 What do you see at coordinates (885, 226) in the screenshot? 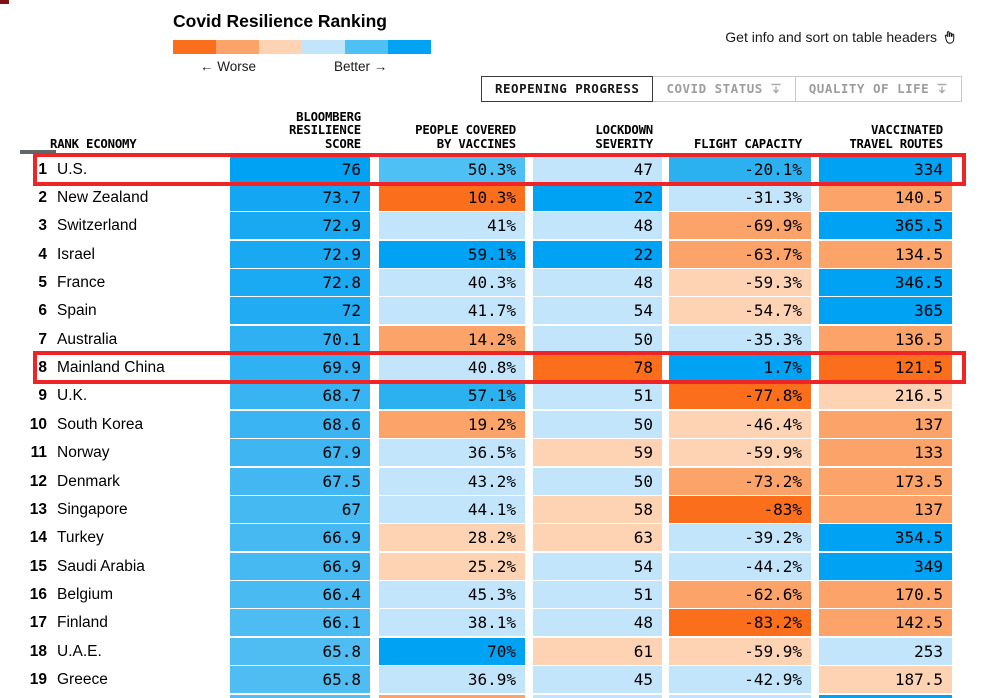
I see `routes-cell: 365.5` at bounding box center [885, 226].